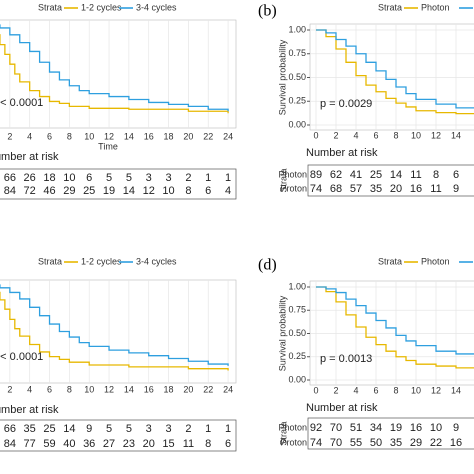 The width and height of the screenshot is (474, 474). I want to click on risk-count: 18, so click(49, 178).